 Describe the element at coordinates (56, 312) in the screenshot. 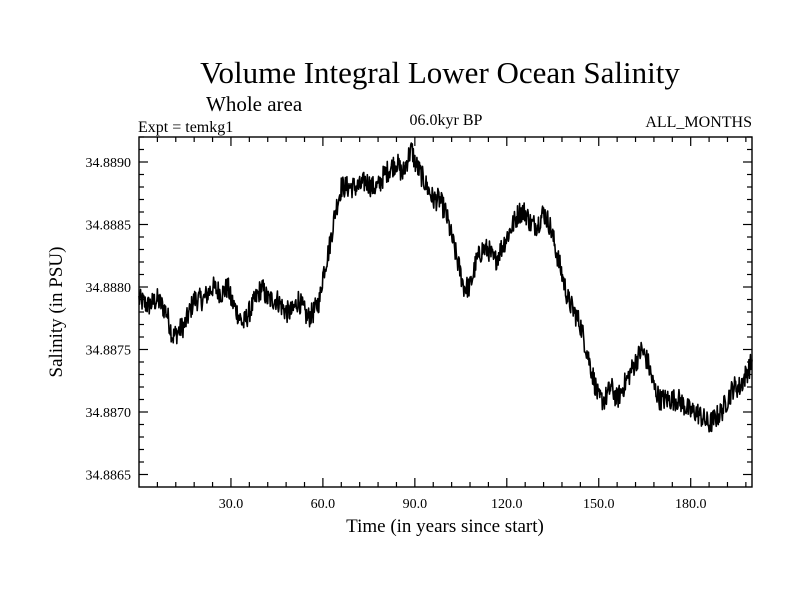

I see `y-axis-label: Salinity (in PSU)` at that location.